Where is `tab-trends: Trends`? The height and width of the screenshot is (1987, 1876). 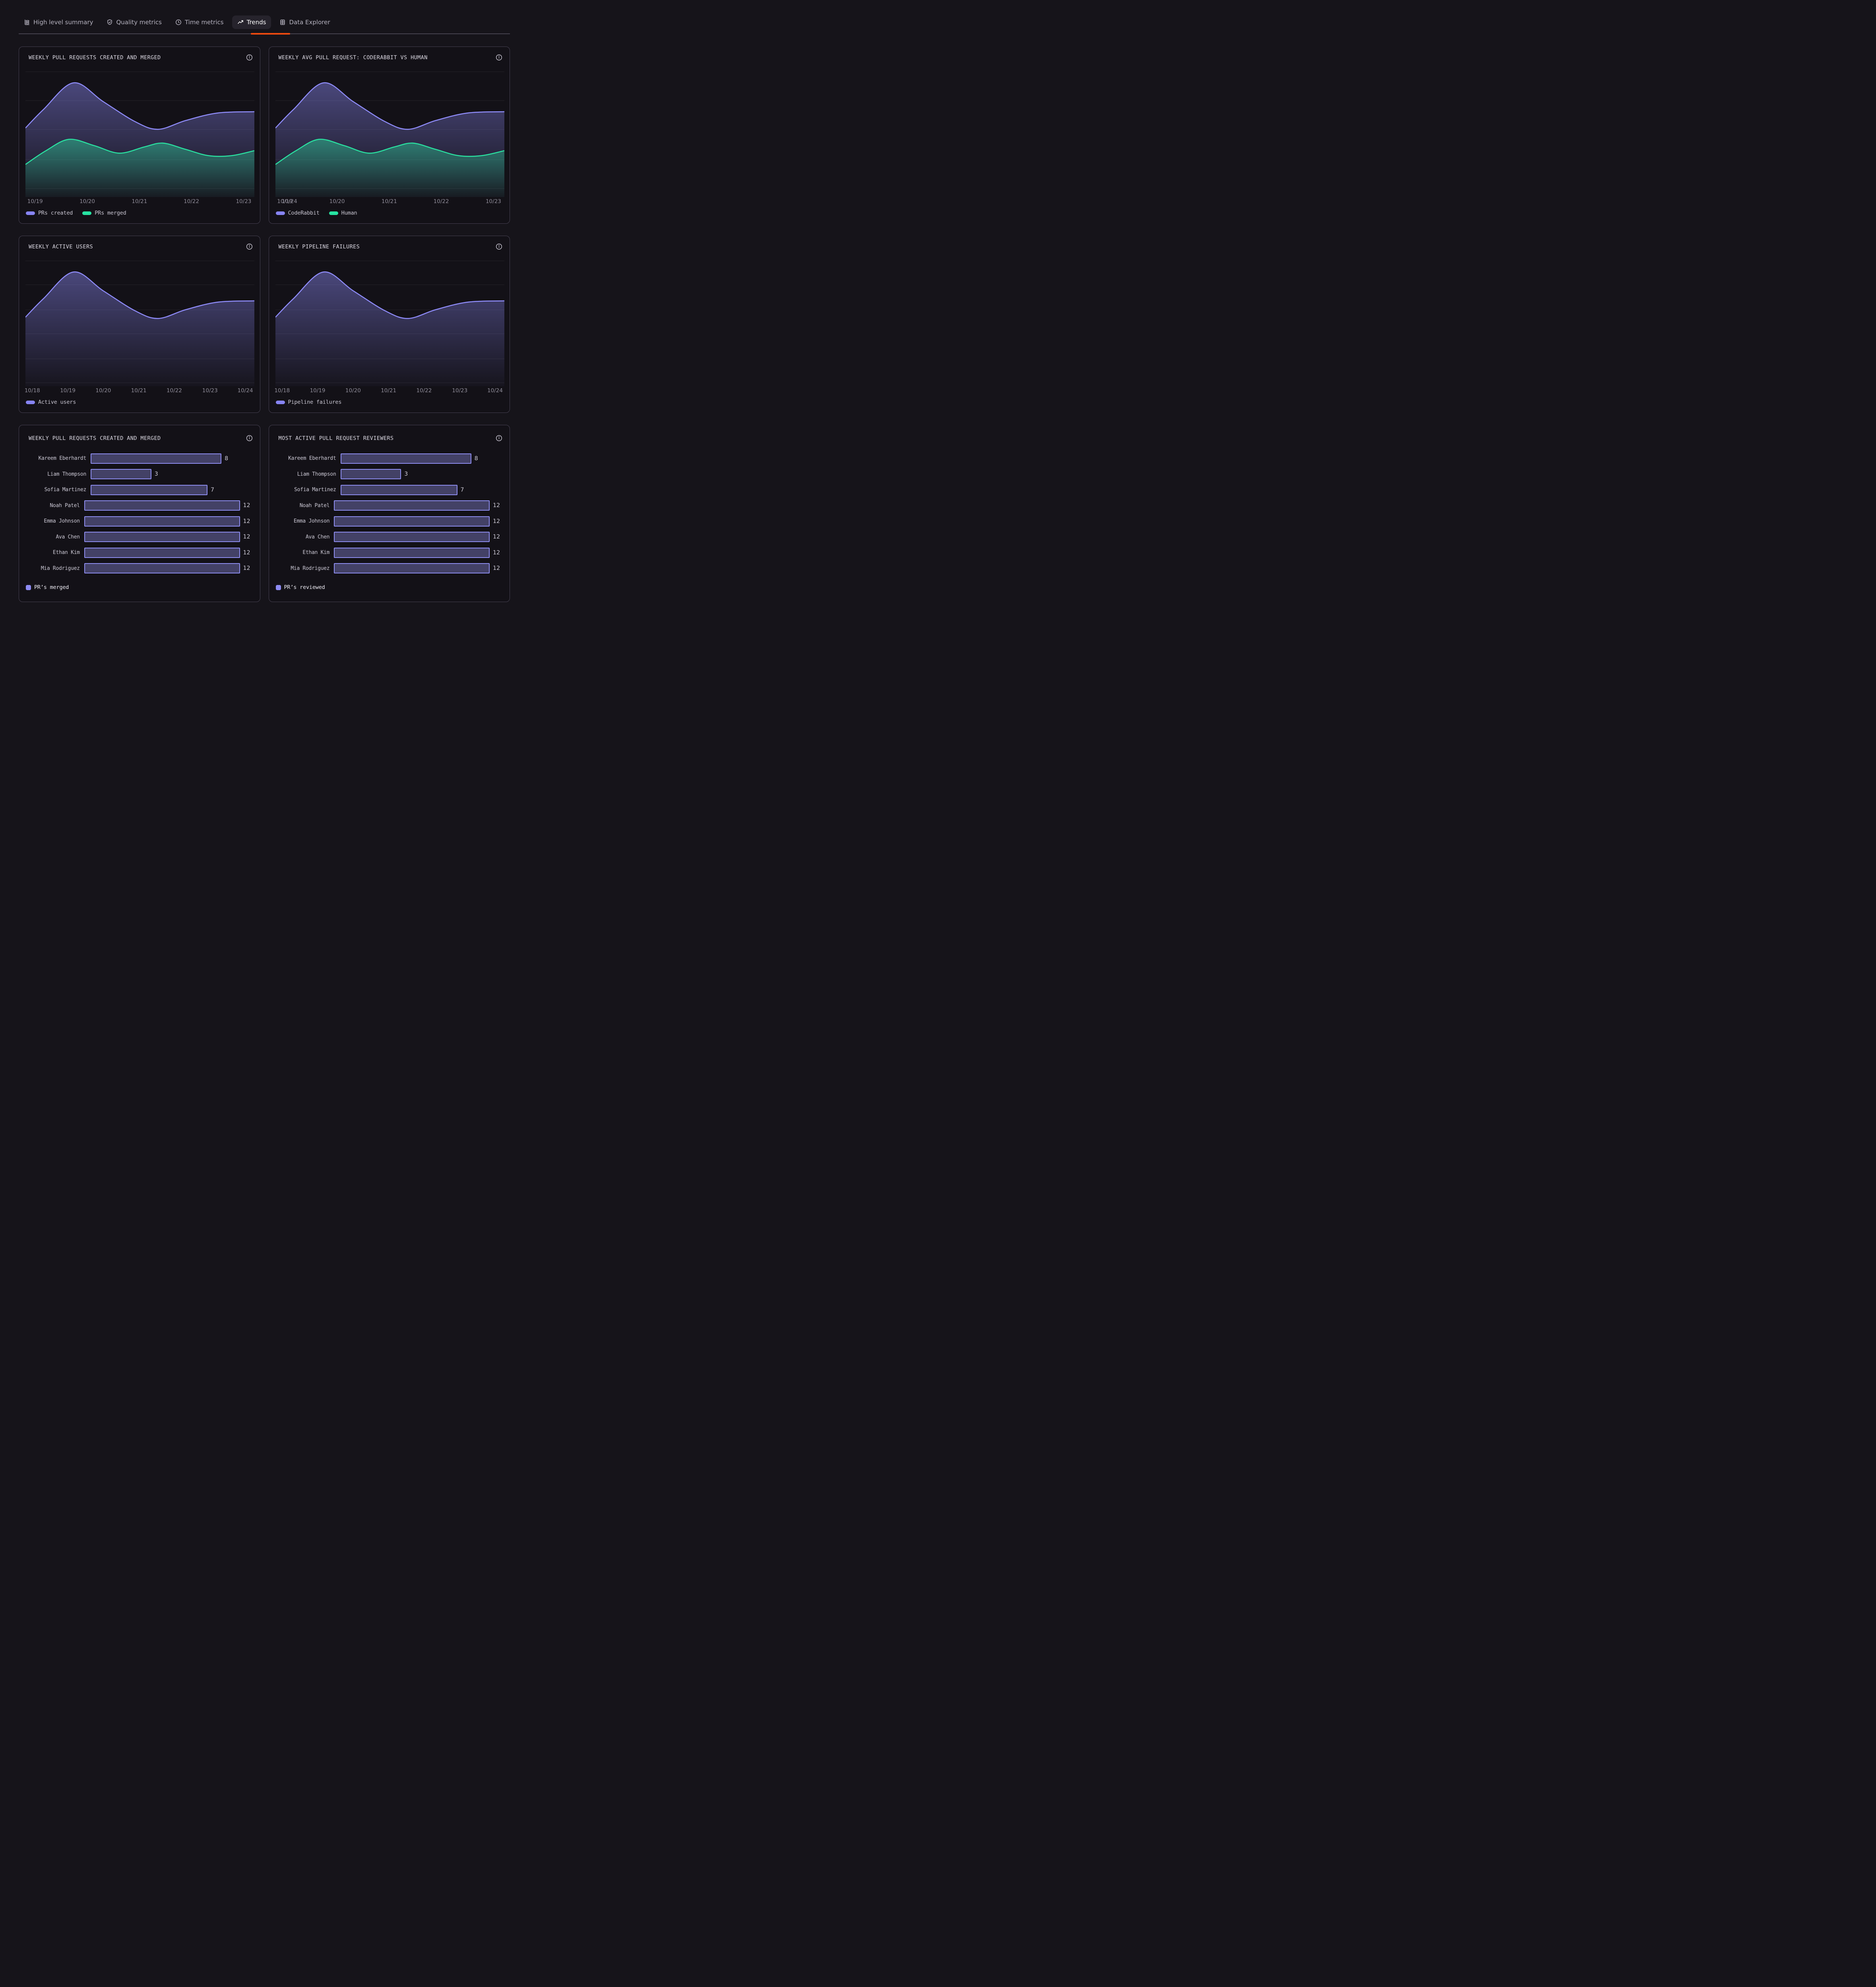 tab-trends: Trends is located at coordinates (251, 22).